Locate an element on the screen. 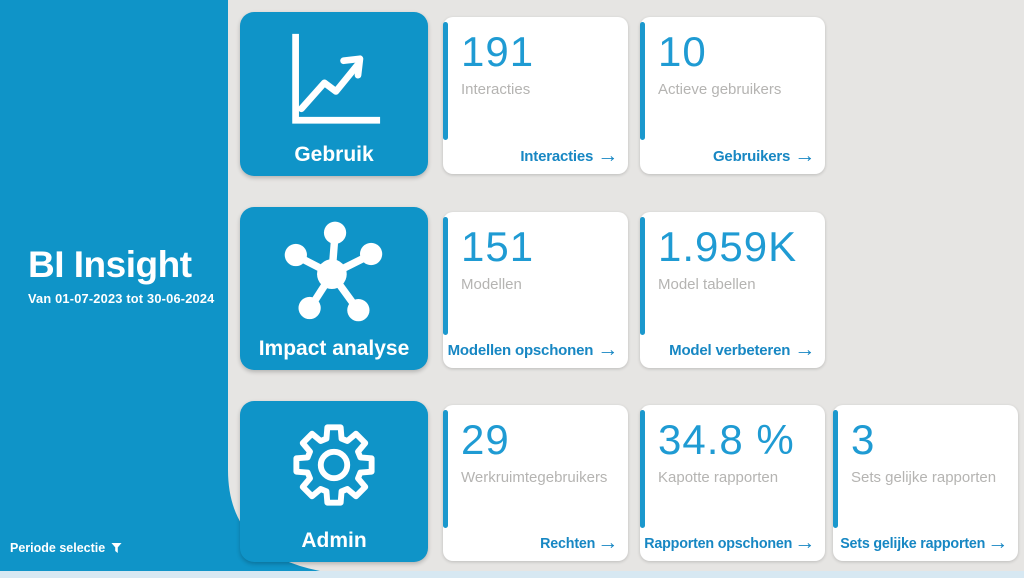  report-title-block: BI Insight Van 01-07-2023 tot 30-06-2024 is located at coordinates (121, 275).